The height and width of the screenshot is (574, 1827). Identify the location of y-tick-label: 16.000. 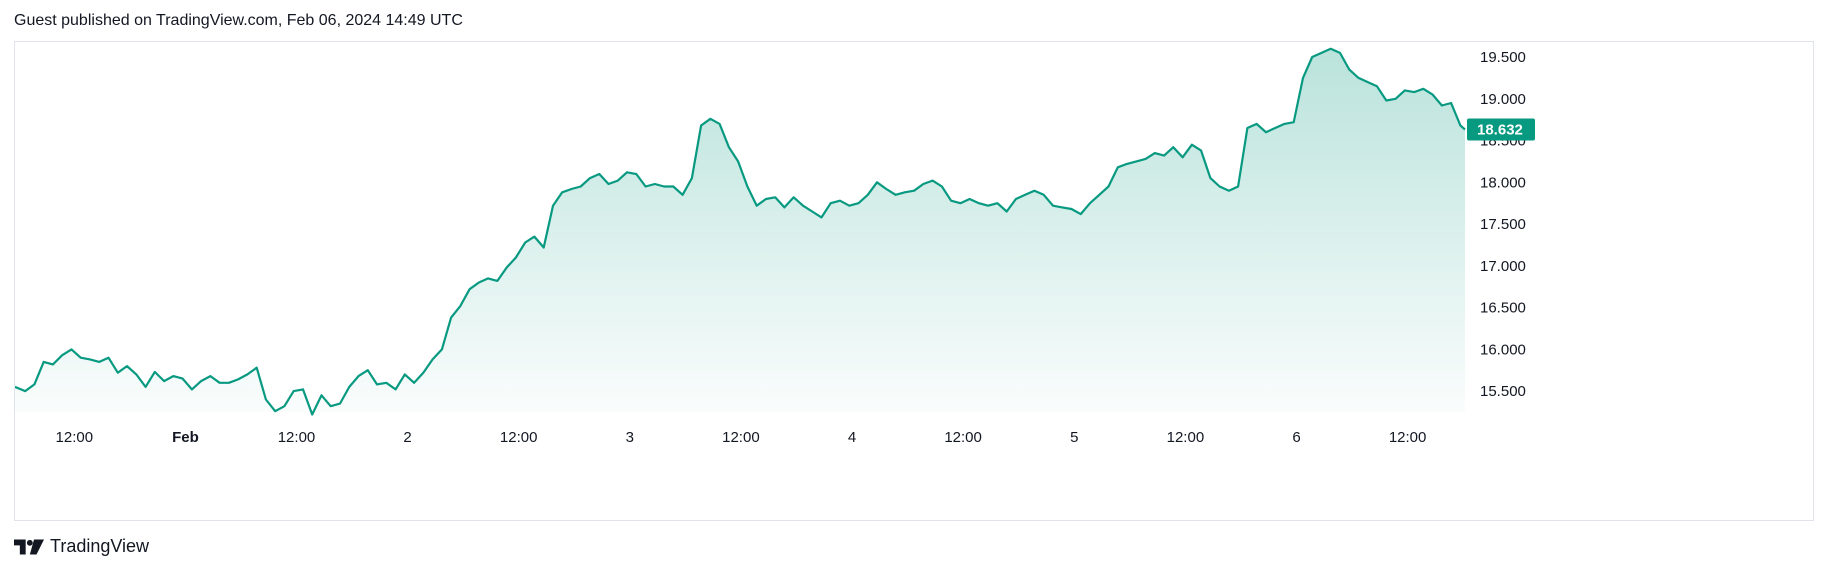
(1503, 349).